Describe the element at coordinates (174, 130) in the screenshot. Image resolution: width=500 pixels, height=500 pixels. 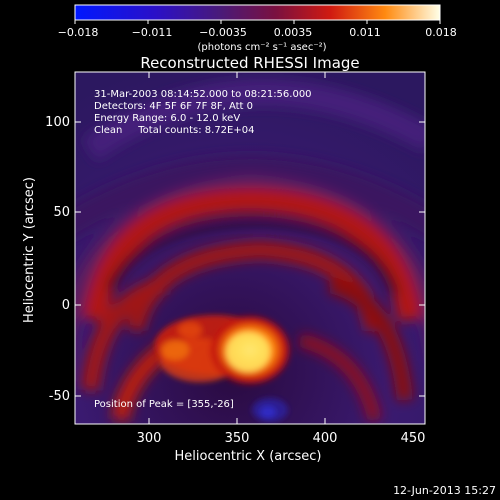
I see `annotation-clean-counts: Clean Total counts: 8.72E+04` at that location.